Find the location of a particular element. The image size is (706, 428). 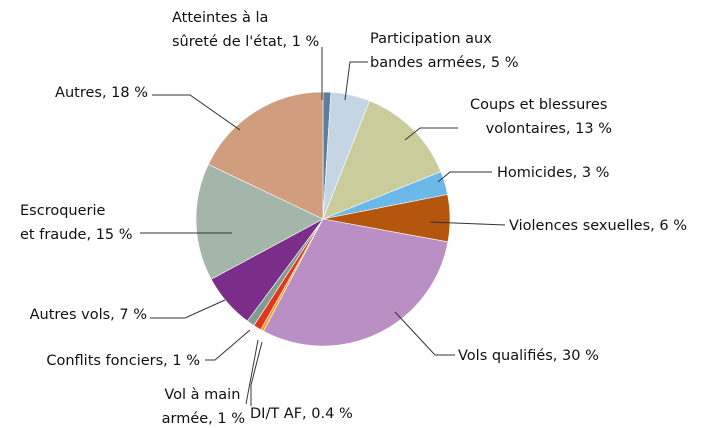

data-label: Violences sexuelles, 6 % is located at coordinates (598, 226).